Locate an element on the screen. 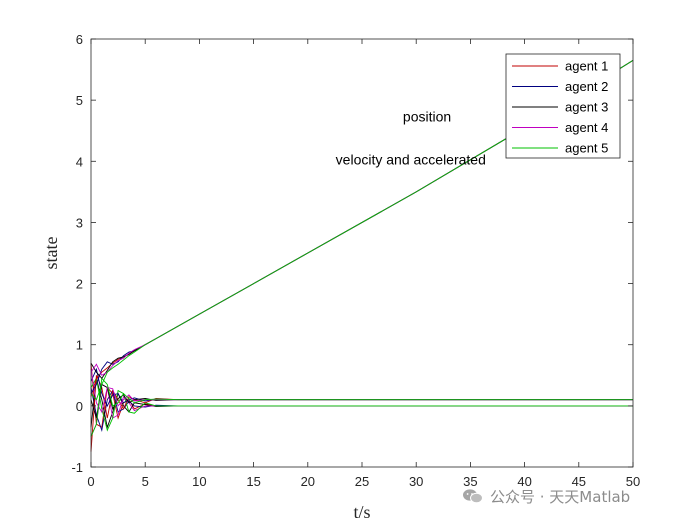 This screenshot has height=525, width=700. x-tick-label: 15 is located at coordinates (253, 481).